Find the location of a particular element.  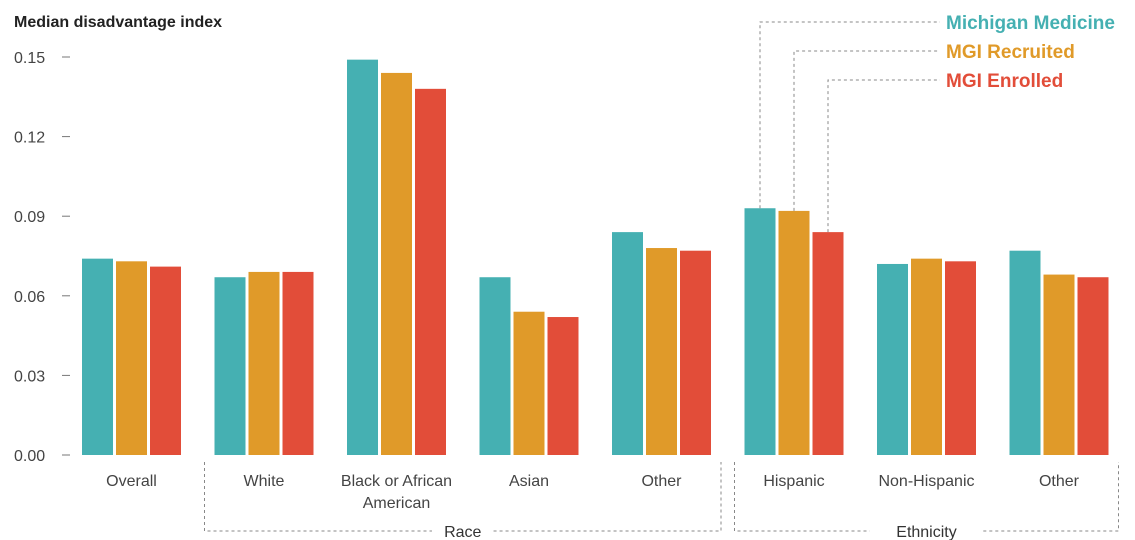

group-brackets: Race Ethnicity is located at coordinates (661, 501).